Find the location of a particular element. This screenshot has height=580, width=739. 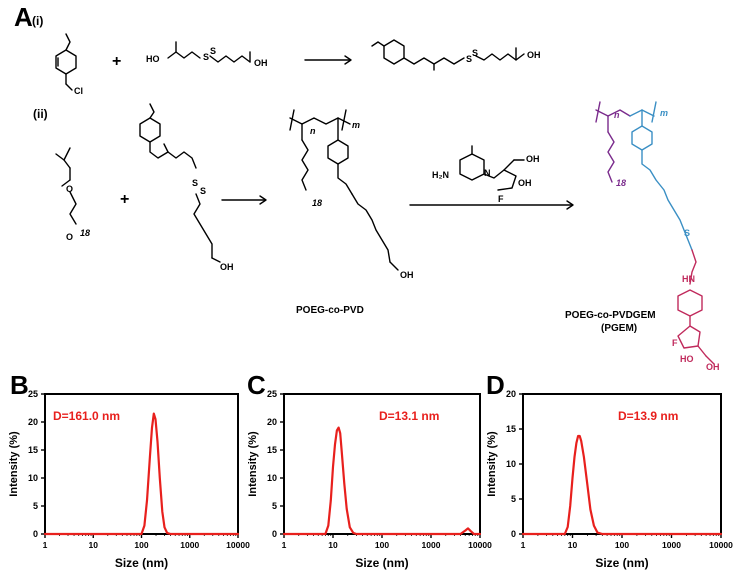

atom-n-sub: n is located at coordinates (313, 131).